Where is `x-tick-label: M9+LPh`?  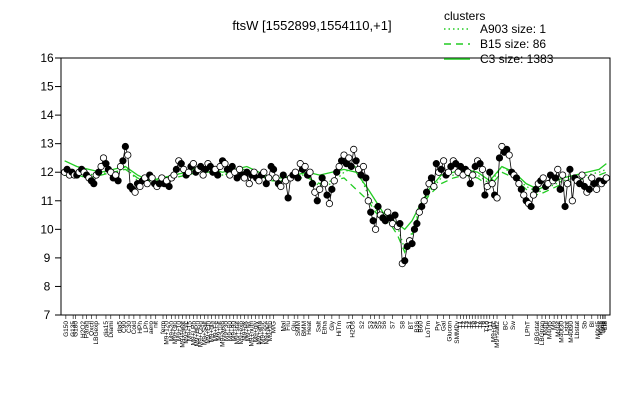 x-tick-label: M9+LPh is located at coordinates (193, 333).